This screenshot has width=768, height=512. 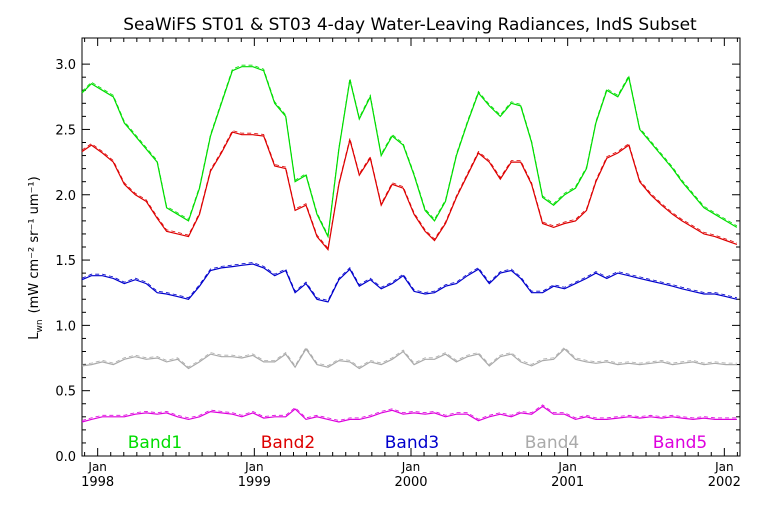 What do you see at coordinates (65, 261) in the screenshot?
I see `y-tick-label: 1.5` at bounding box center [65, 261].